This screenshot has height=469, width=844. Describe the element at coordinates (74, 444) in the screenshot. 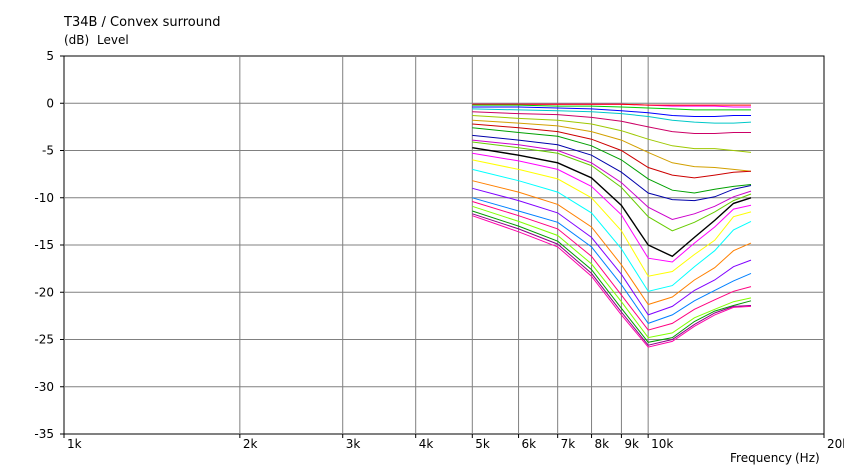

I see `x-tick-label: 1k` at that location.